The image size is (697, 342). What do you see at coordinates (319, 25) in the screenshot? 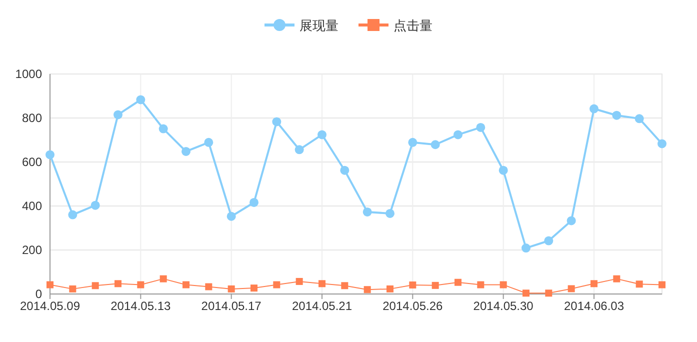
I see `legend-label: 展现量` at bounding box center [319, 25].